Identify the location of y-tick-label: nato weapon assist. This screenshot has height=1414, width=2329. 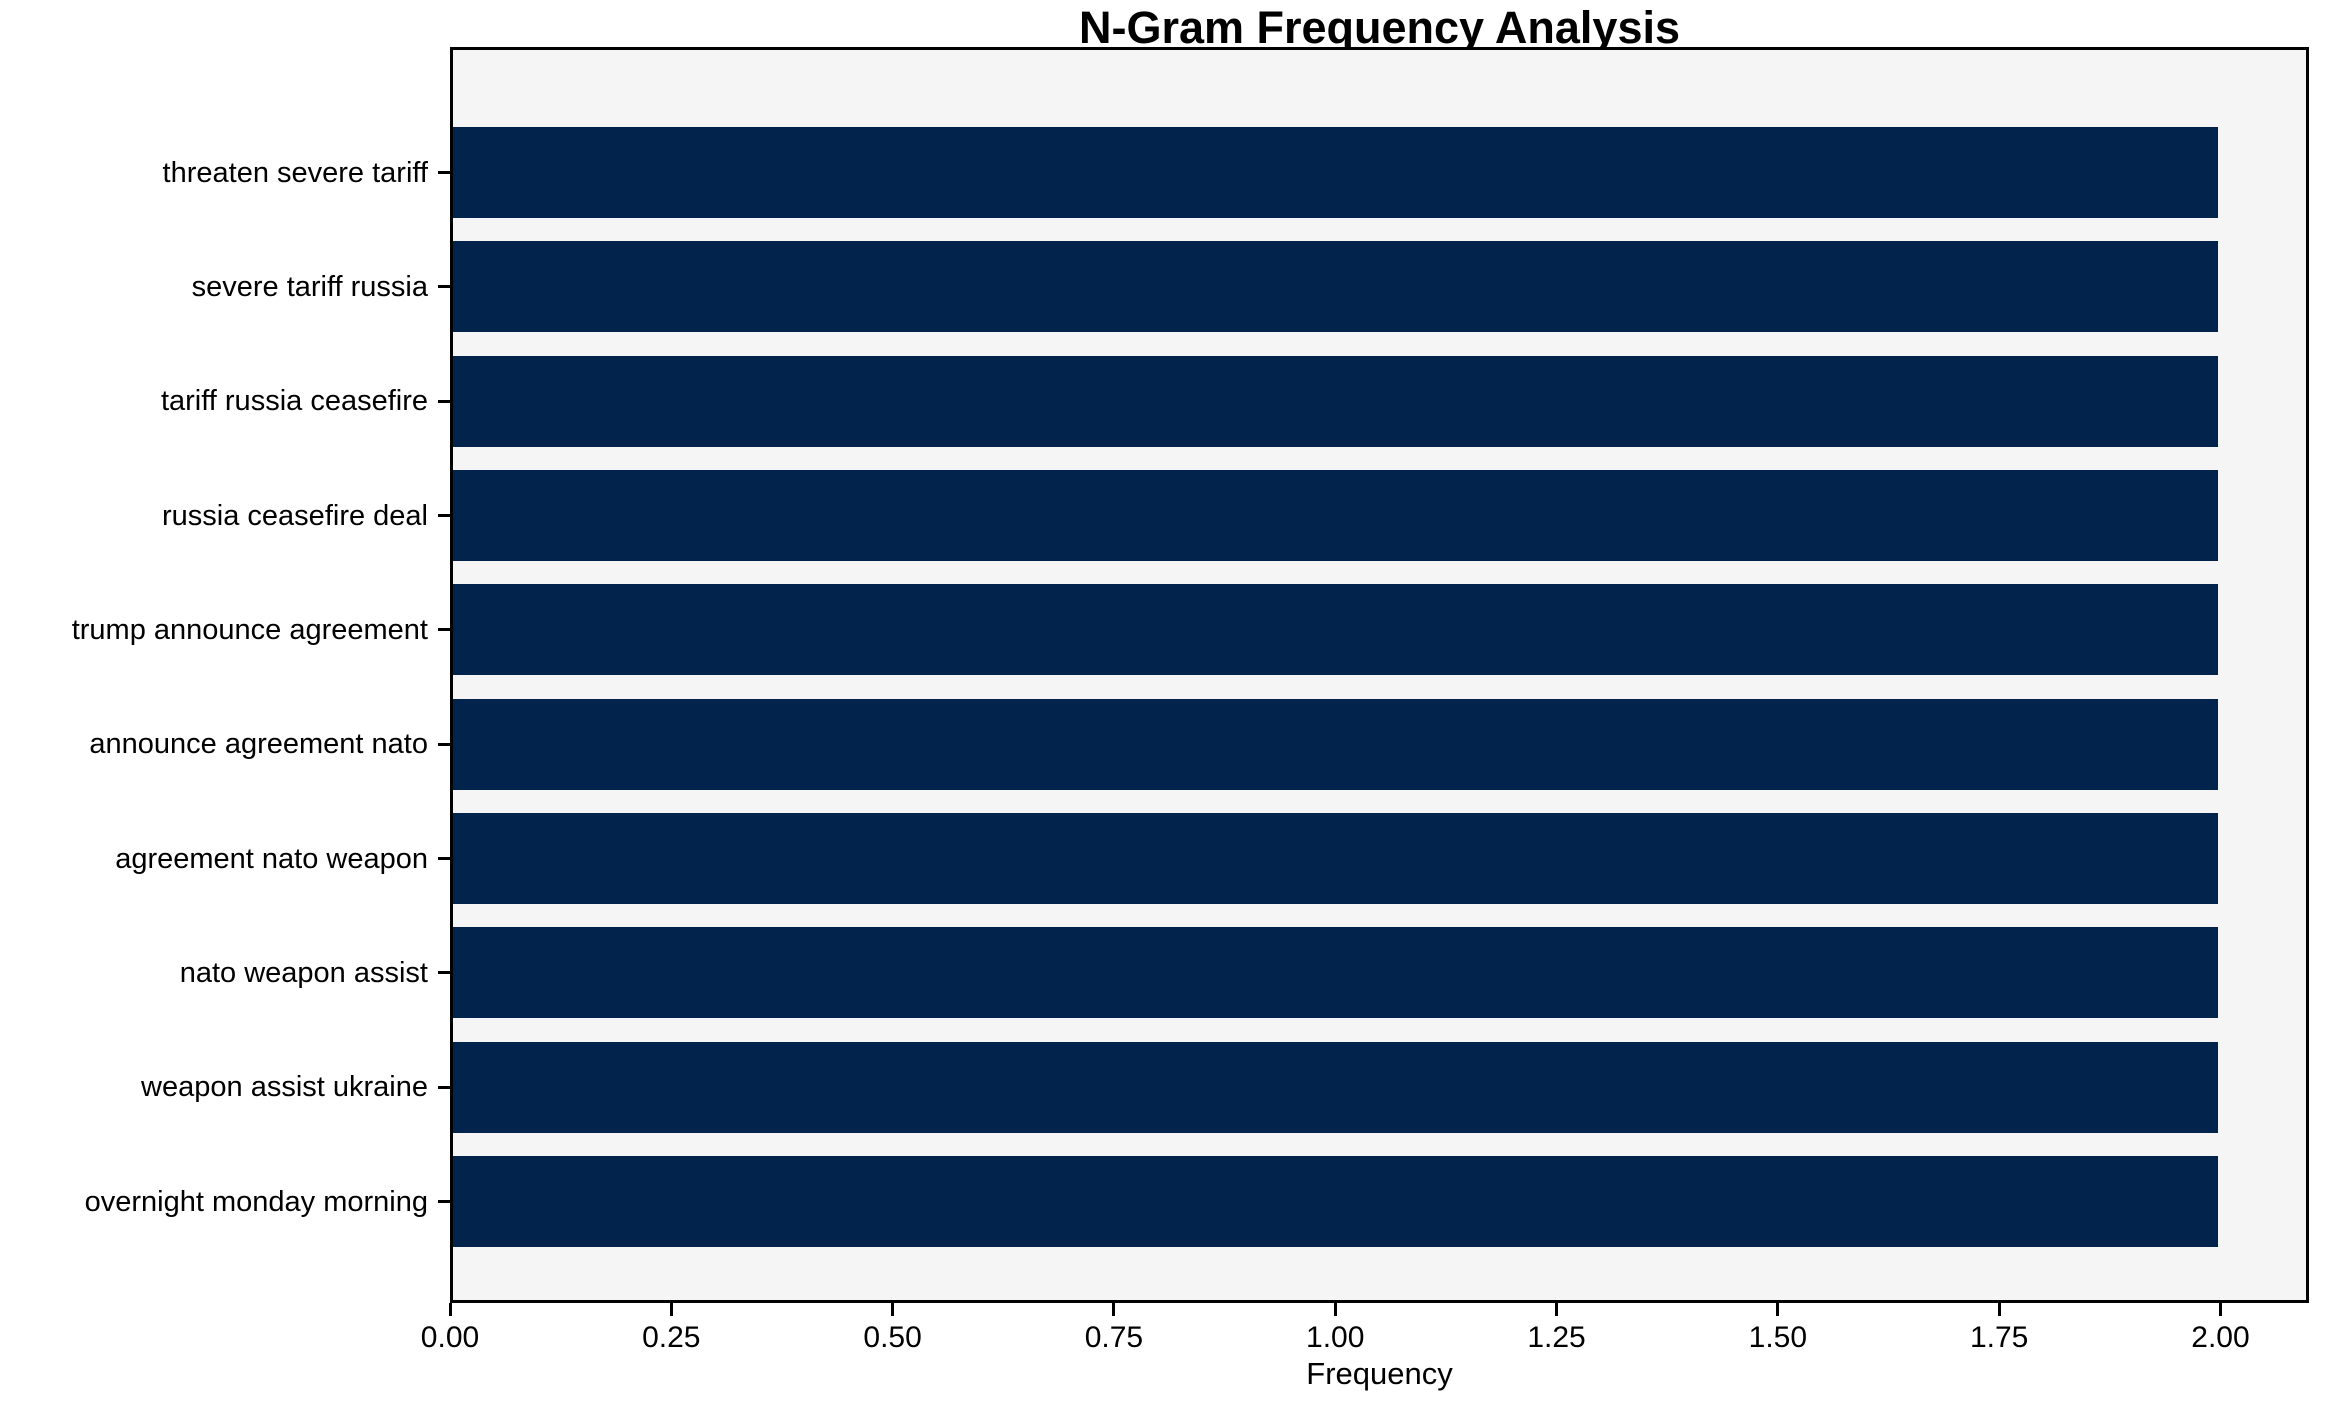
(303, 972).